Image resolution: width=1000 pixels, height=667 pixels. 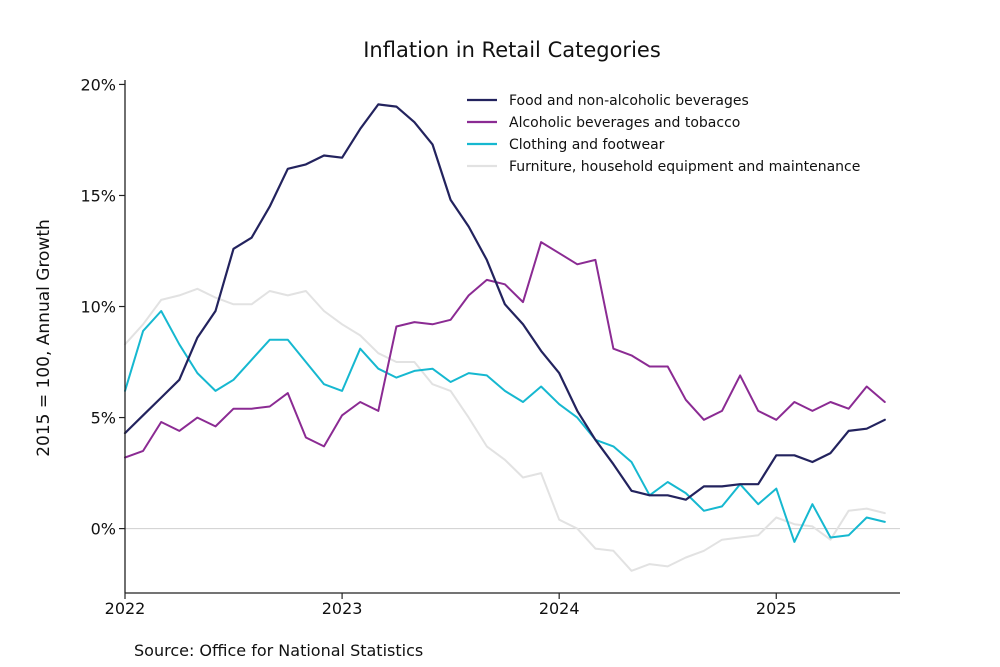 What do you see at coordinates (125, 608) in the screenshot?
I see `x-tick-label: 2022` at bounding box center [125, 608].